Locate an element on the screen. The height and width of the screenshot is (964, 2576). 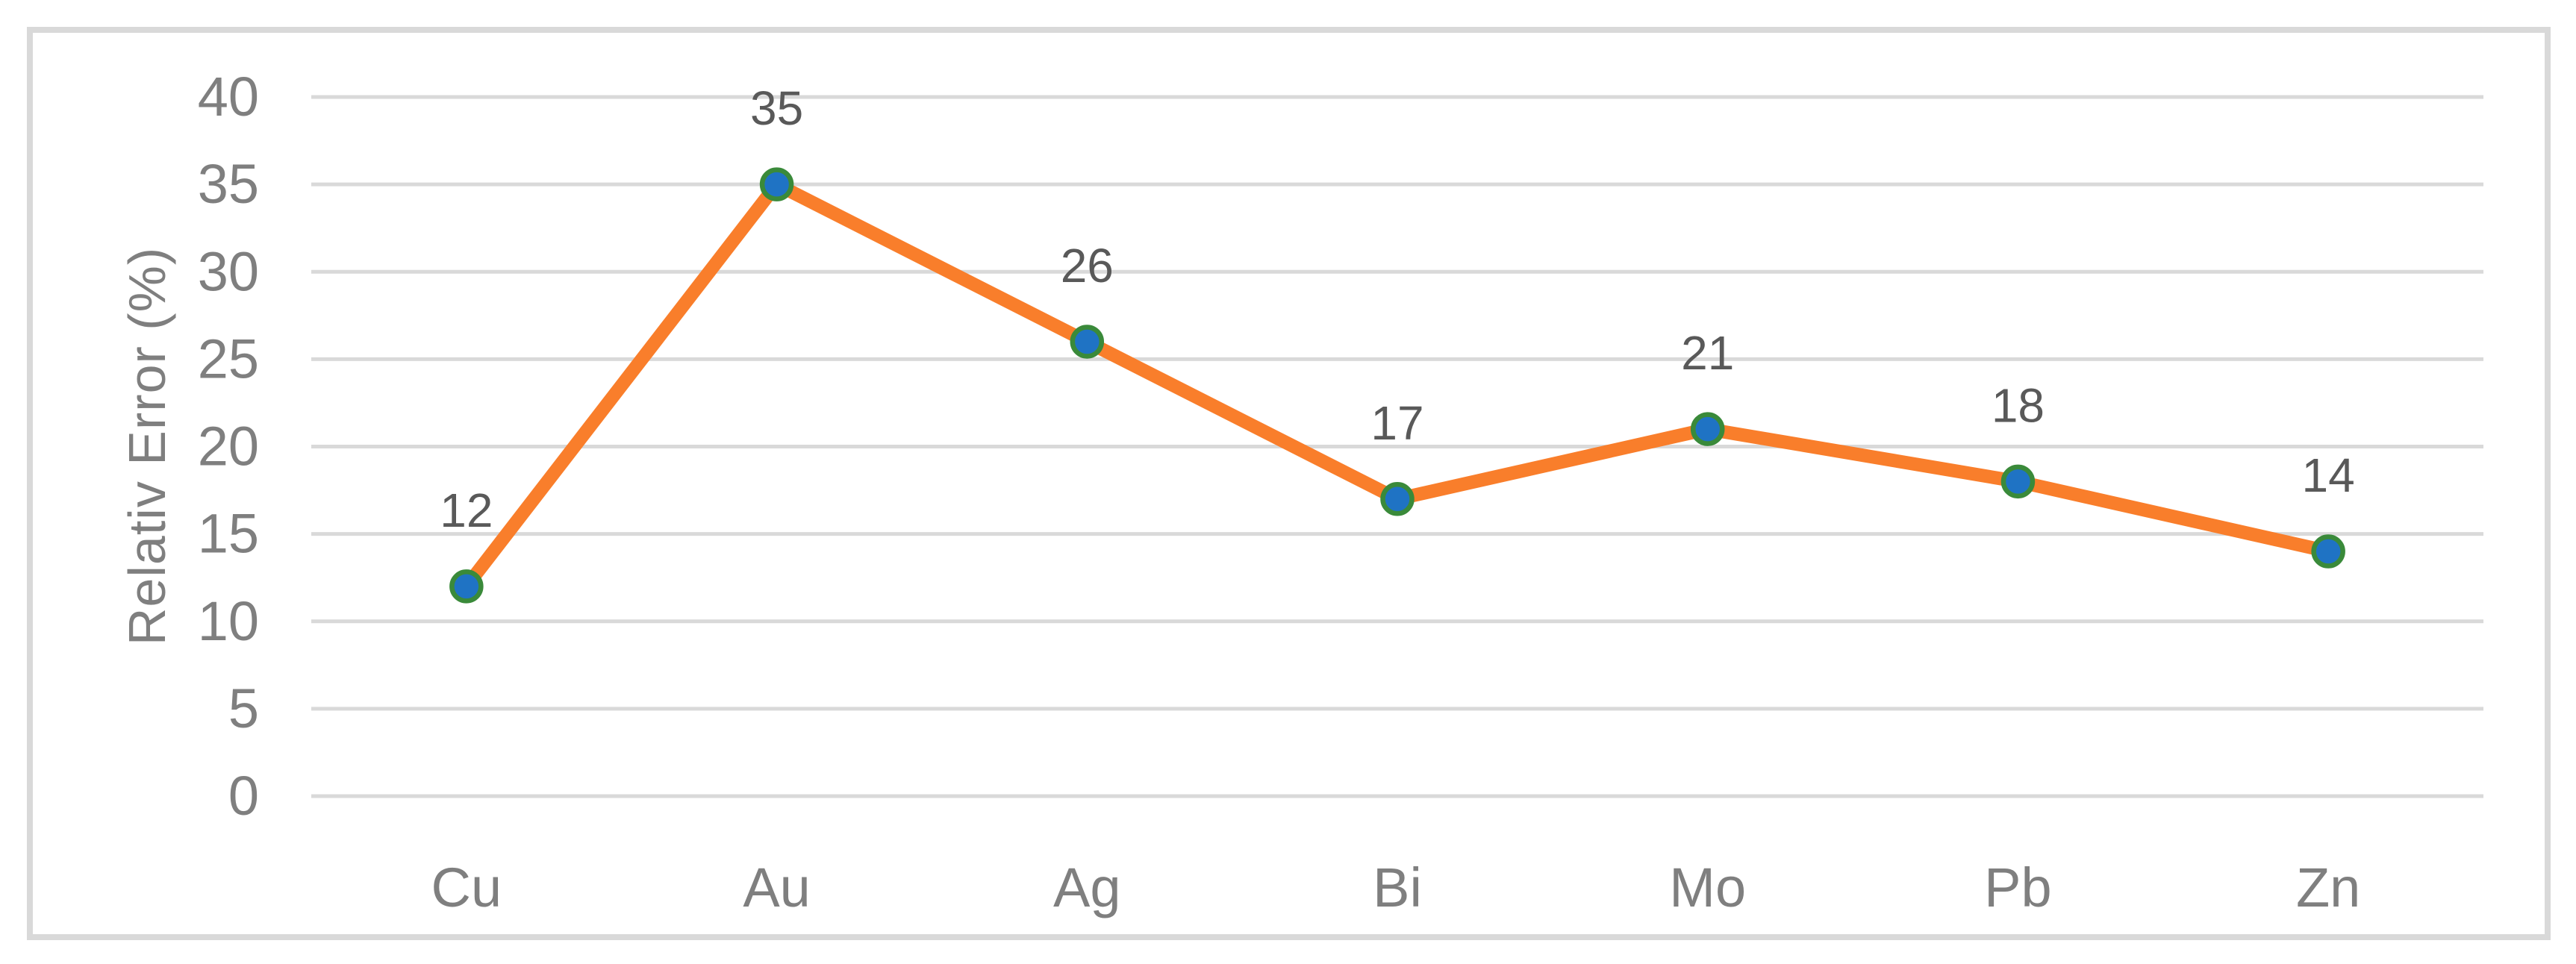
data-label-Mo: 21 is located at coordinates (1707, 353).